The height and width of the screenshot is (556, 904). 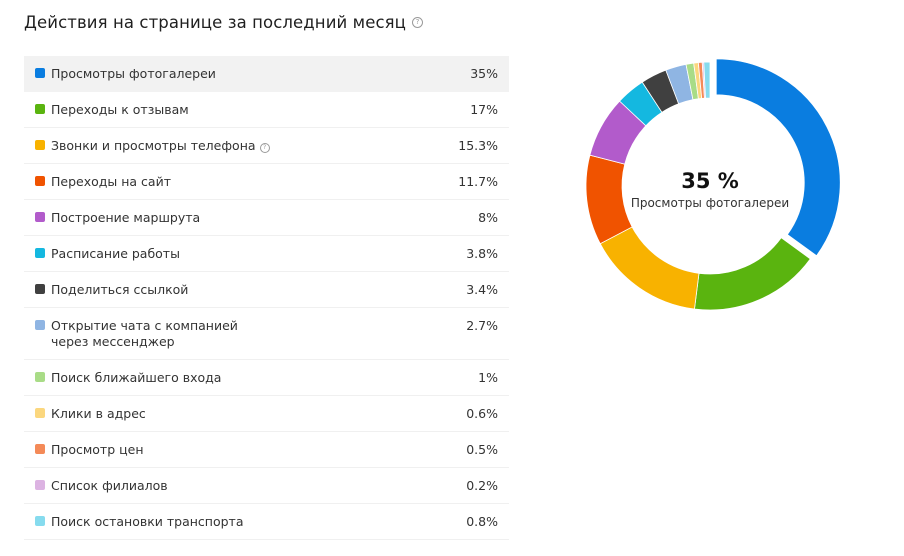 What do you see at coordinates (482, 289) in the screenshot?
I see `legend-value: 3.4%` at bounding box center [482, 289].